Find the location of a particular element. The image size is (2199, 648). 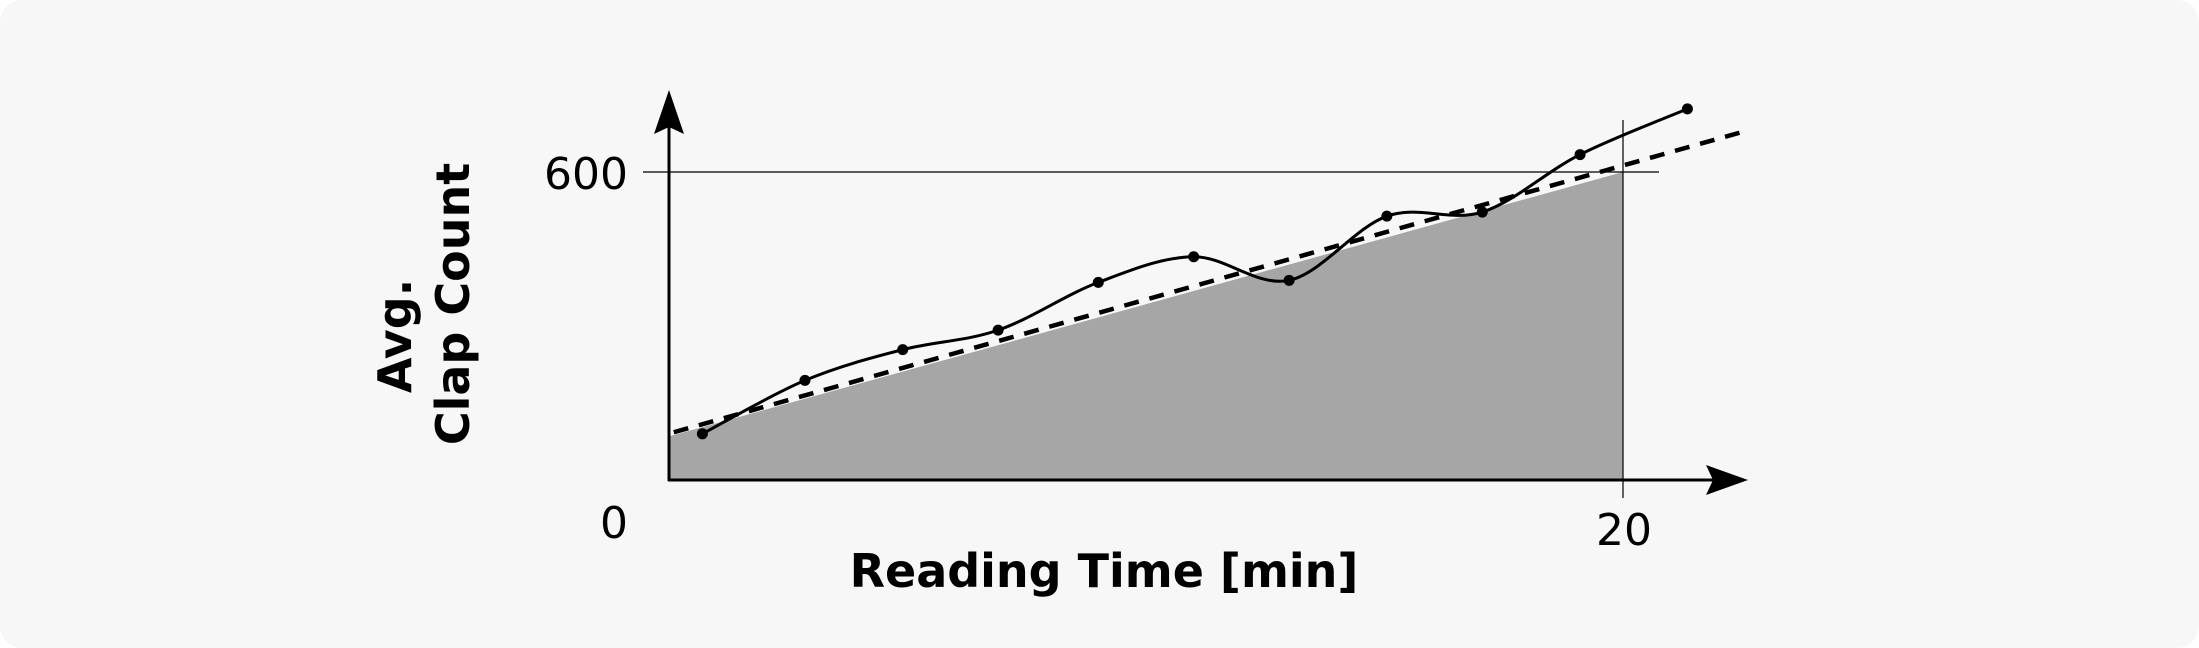

y-axis-label-line-1: Avg. is located at coordinates (395, 336).